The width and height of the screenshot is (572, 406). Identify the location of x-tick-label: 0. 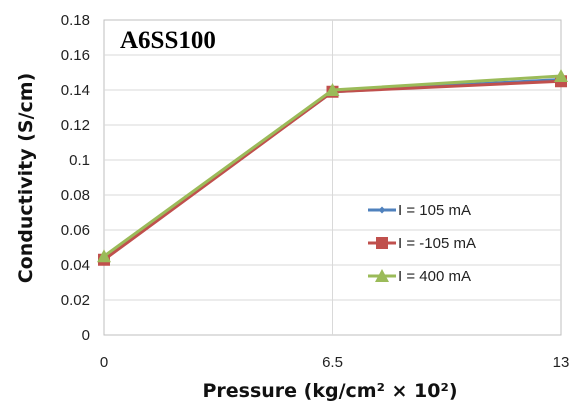
(104, 362).